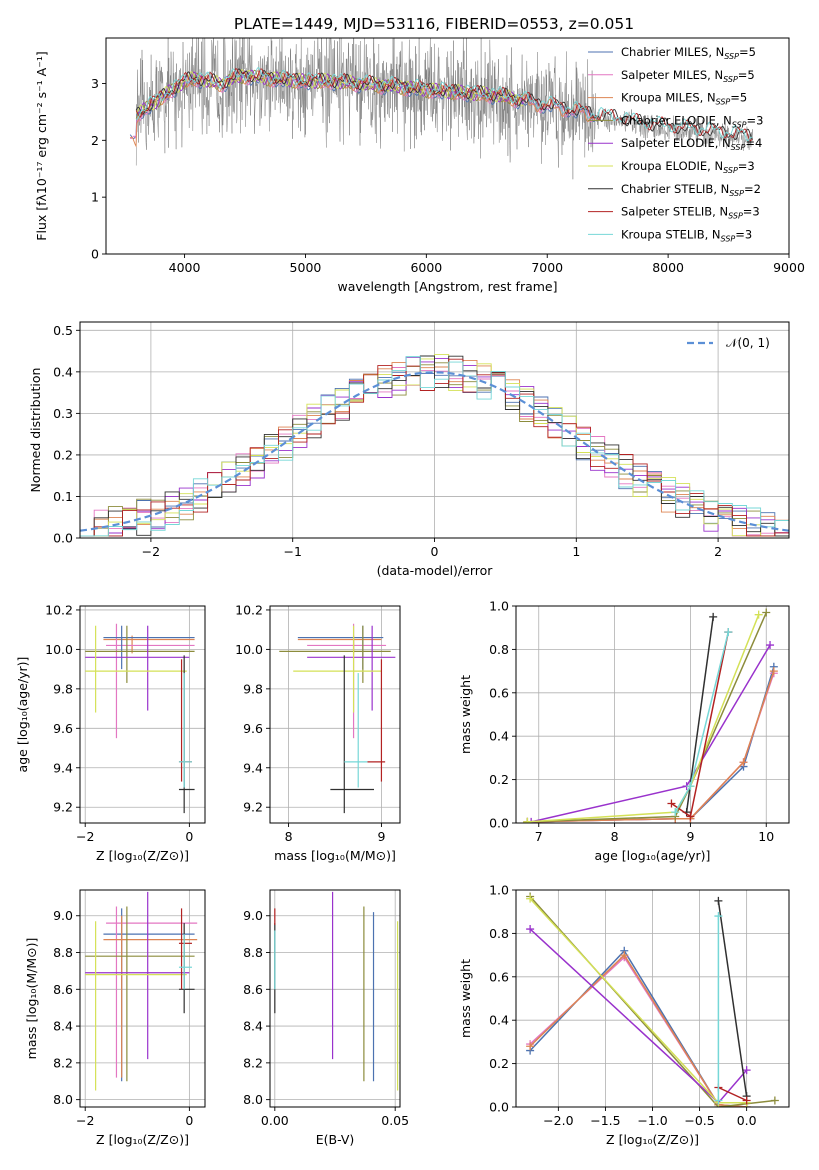 The width and height of the screenshot is (819, 1170). Describe the element at coordinates (63, 454) in the screenshot. I see `y-tick-label: 0.2` at that location.